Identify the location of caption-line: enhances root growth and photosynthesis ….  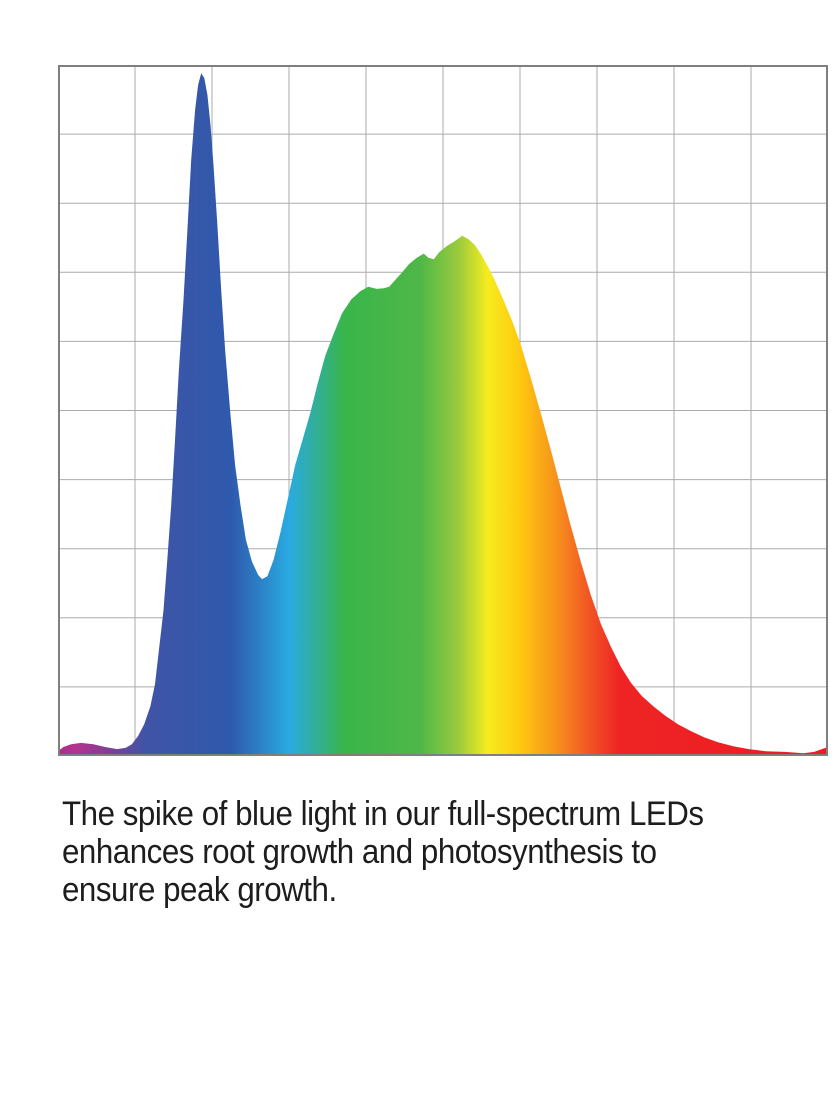
(359, 852).